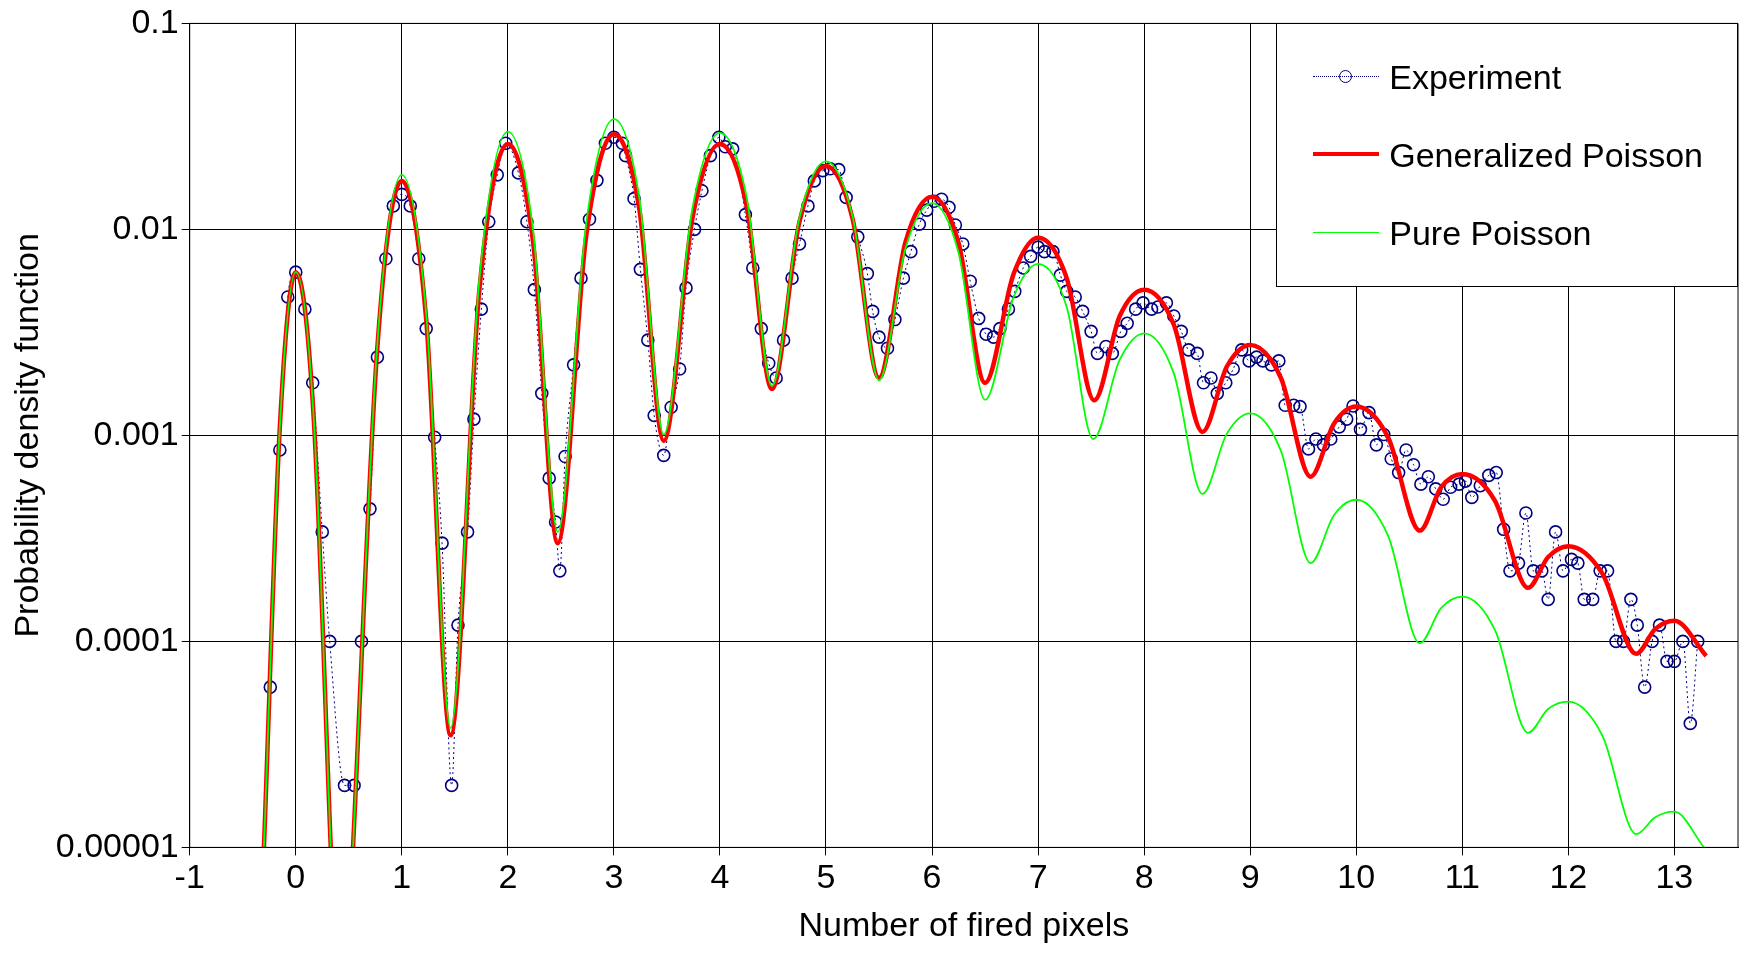 Image resolution: width=1746 pixels, height=953 pixels. What do you see at coordinates (1356, 876) in the screenshot?
I see `x-tick-label: 10` at bounding box center [1356, 876].